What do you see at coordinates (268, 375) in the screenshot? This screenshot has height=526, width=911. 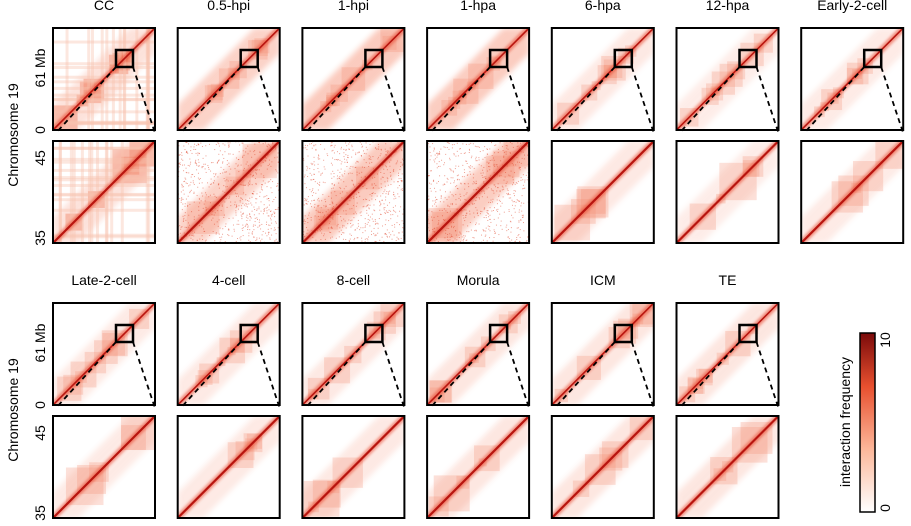 I see `zoom-link` at bounding box center [268, 375].